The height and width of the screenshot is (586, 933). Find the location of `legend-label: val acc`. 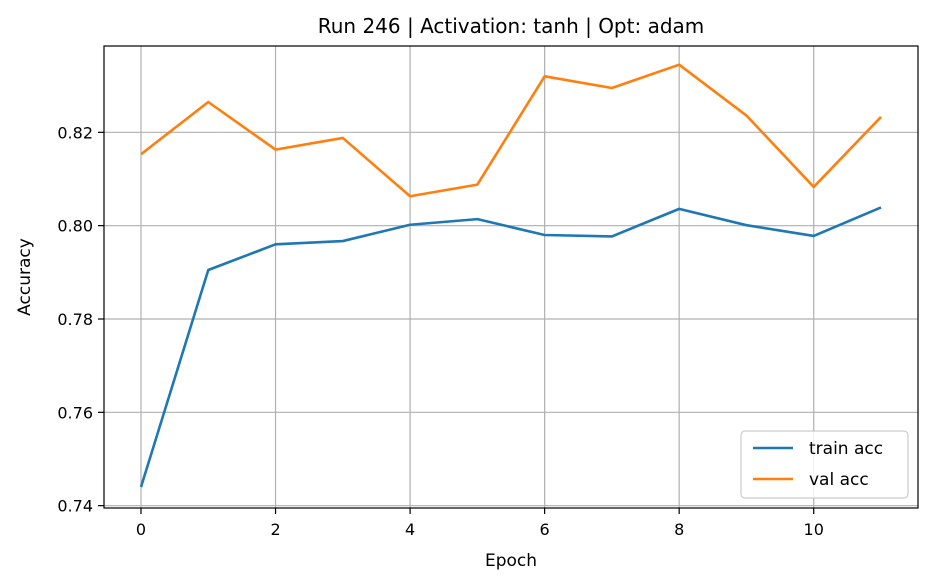

legend-label: val acc is located at coordinates (839, 480).